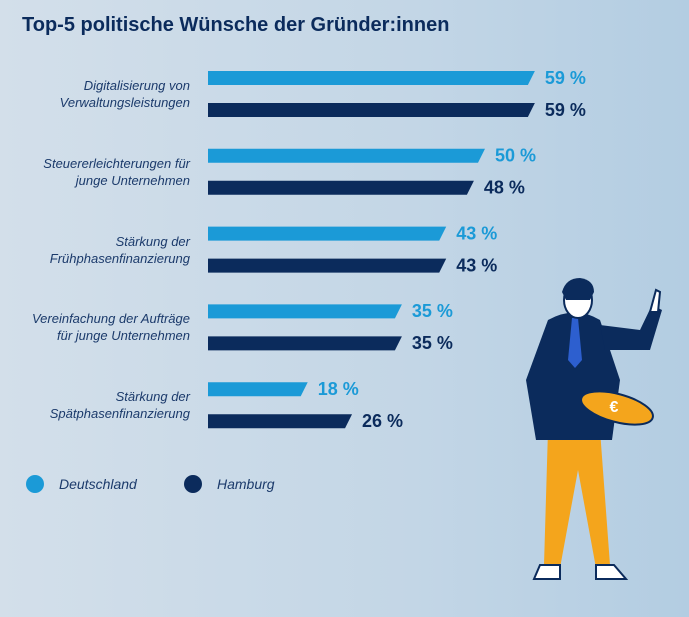 Image resolution: width=689 pixels, height=617 pixels. Describe the element at coordinates (504, 188) in the screenshot. I see `value-label: 48 %` at that location.